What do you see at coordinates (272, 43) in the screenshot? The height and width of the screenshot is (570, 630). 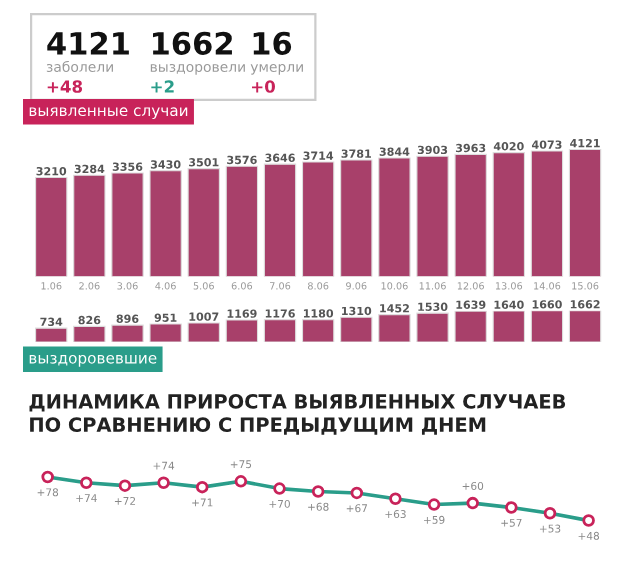 I see `text: 16` at bounding box center [272, 43].